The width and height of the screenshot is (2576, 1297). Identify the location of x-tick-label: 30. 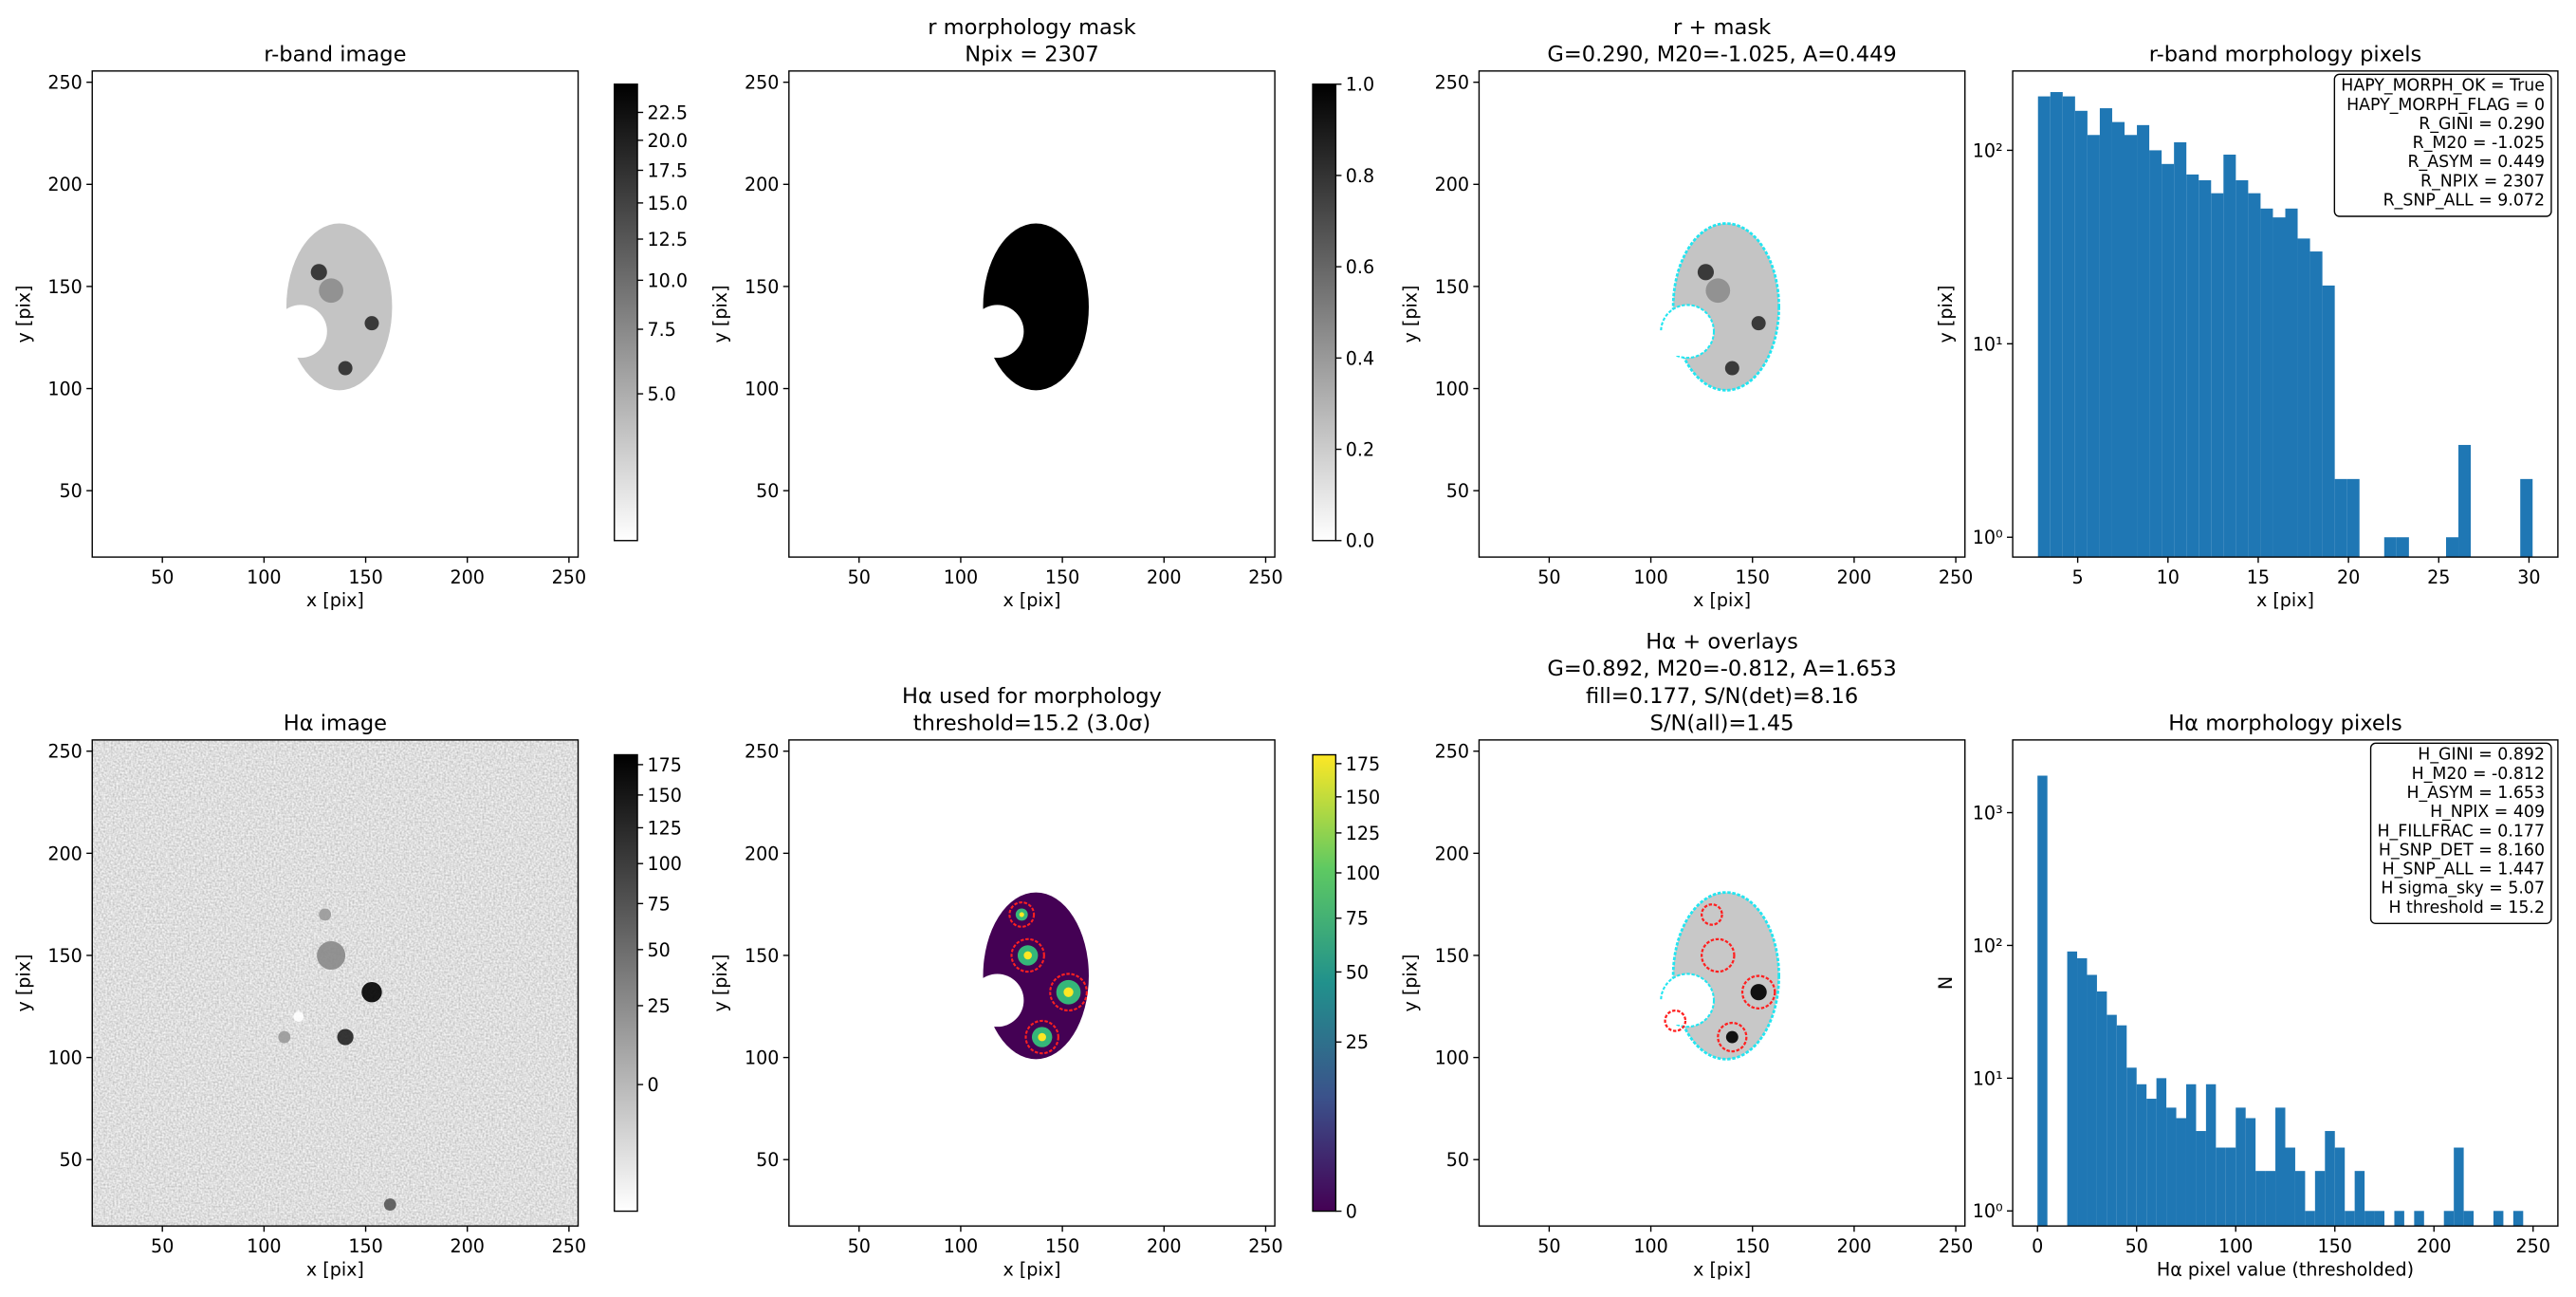
(2528, 577).